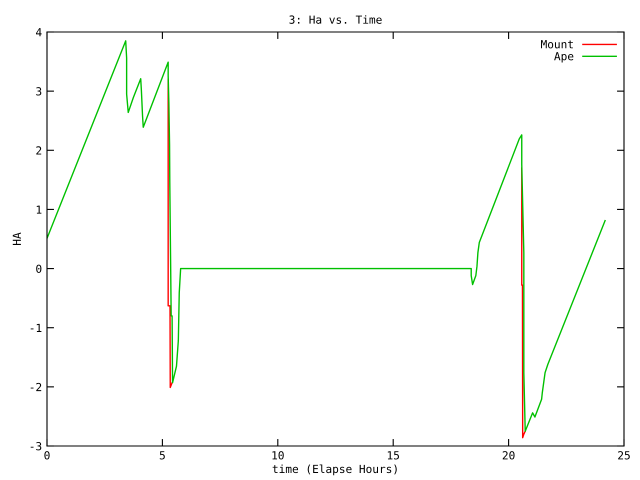 This screenshot has height=480, width=640. I want to click on chart-title: 3: Ha vs. Time, so click(335, 19).